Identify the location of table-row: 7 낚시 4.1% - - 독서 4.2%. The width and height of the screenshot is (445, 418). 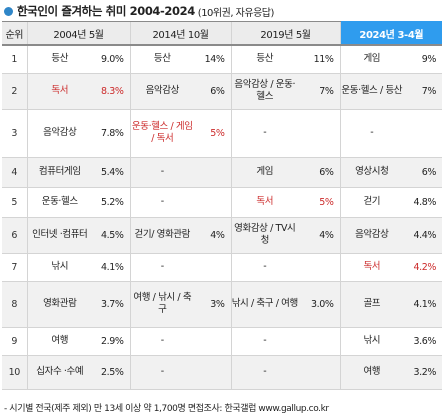
(222, 267).